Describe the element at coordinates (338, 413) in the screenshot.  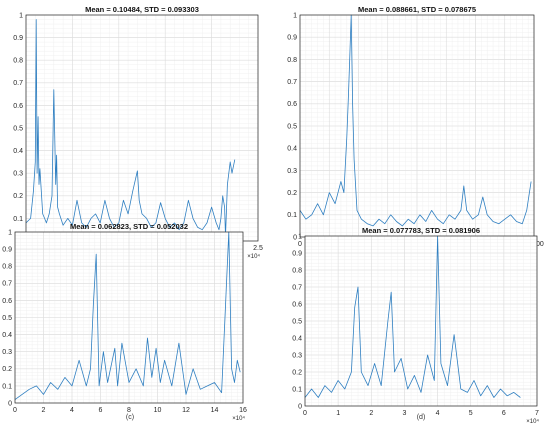
I see `x-tick-label: 1` at that location.